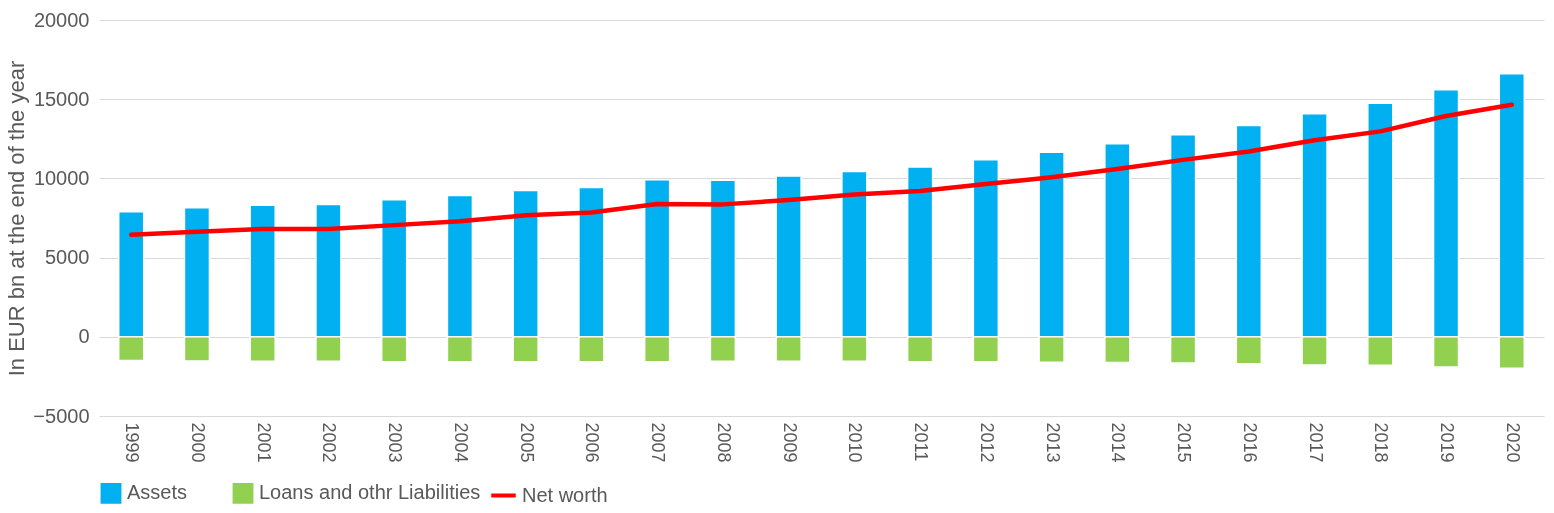 This screenshot has height=513, width=1554. What do you see at coordinates (17, 218) in the screenshot?
I see `y-axis-title: In EUR bn at the end of the year` at bounding box center [17, 218].